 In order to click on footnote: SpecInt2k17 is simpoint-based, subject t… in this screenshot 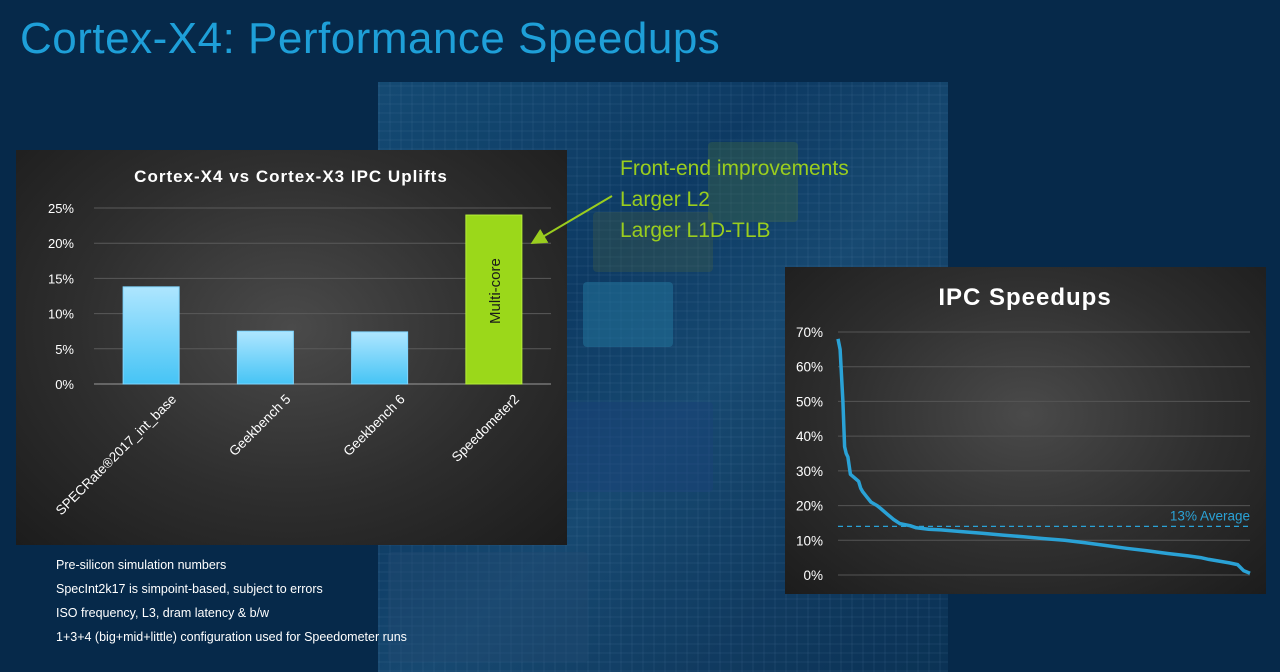, I will do `click(189, 589)`.